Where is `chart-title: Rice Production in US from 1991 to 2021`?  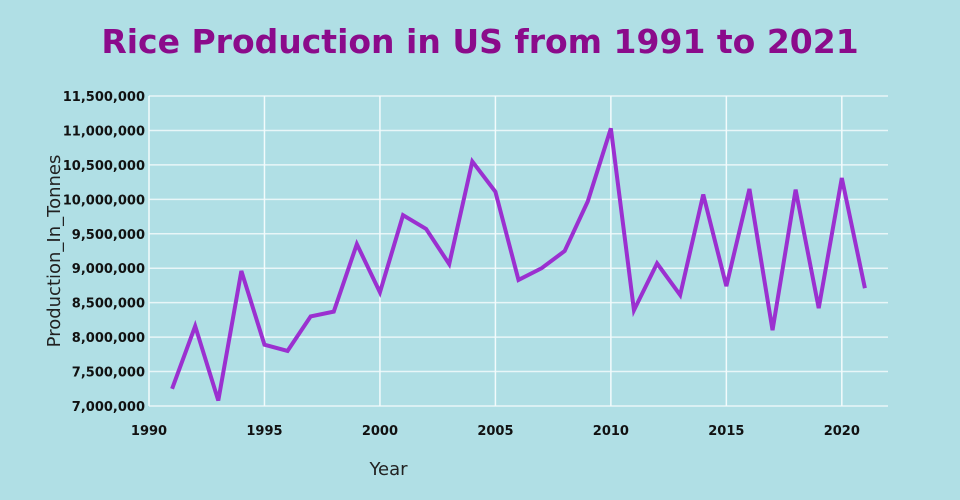 chart-title: Rice Production in US from 1991 to 2021 is located at coordinates (480, 41).